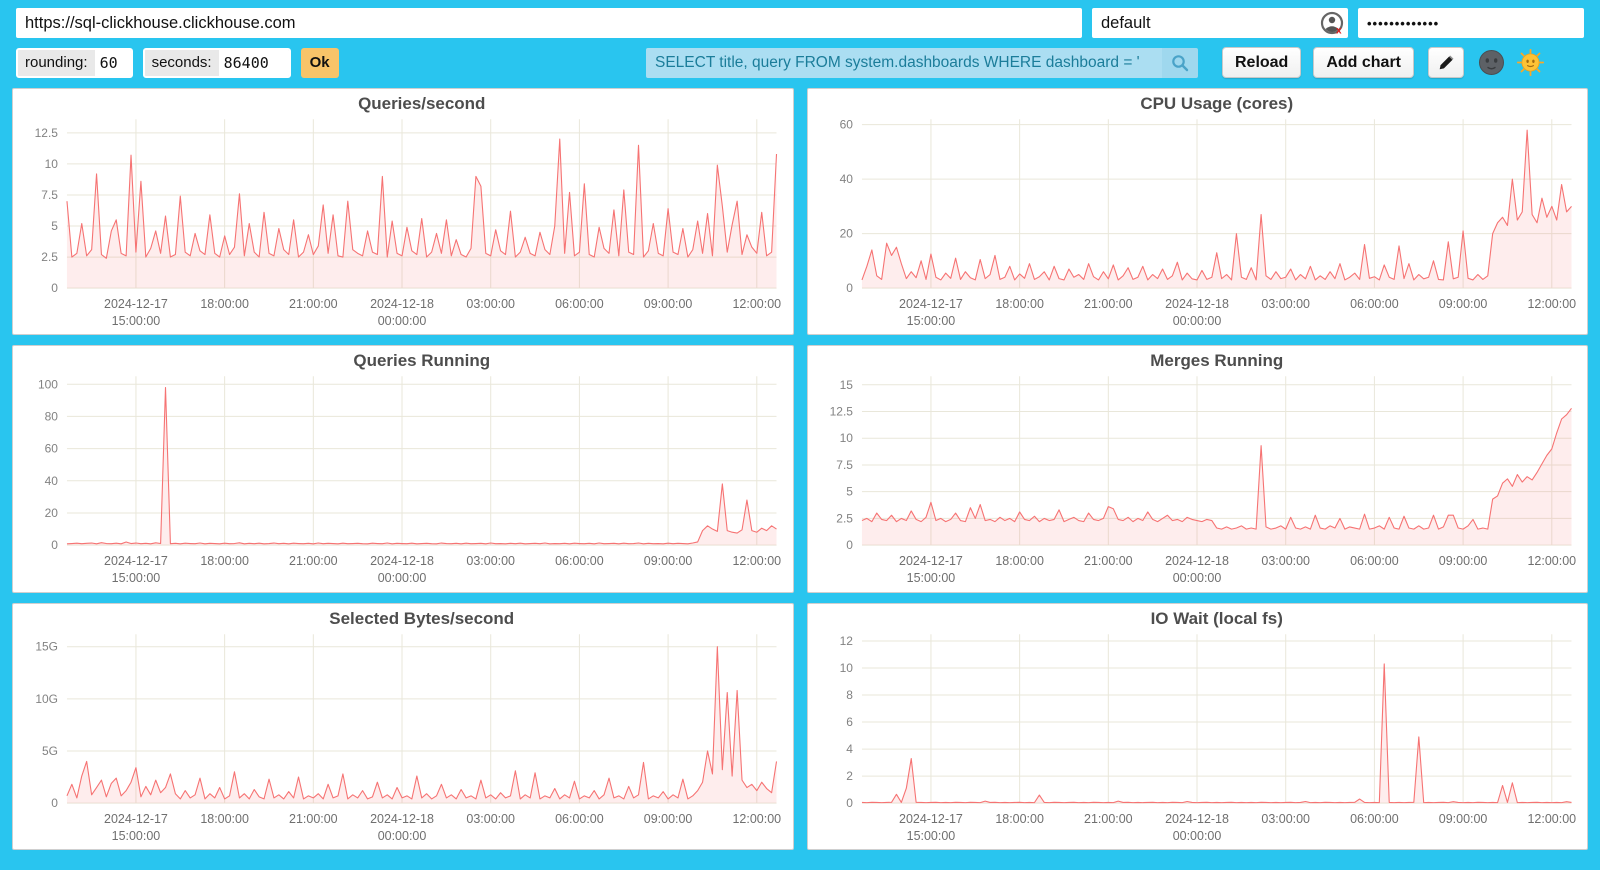 This screenshot has height=870, width=1600. Describe the element at coordinates (1339, 31) in the screenshot. I see `svg-text: x` at that location.